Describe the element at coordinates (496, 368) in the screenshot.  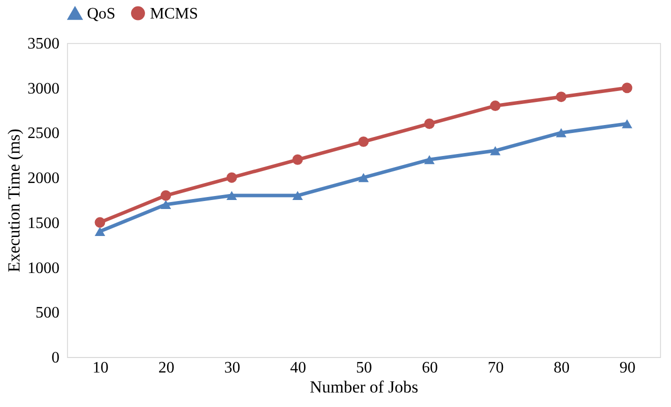
I see `x-tick-label: 70` at that location.